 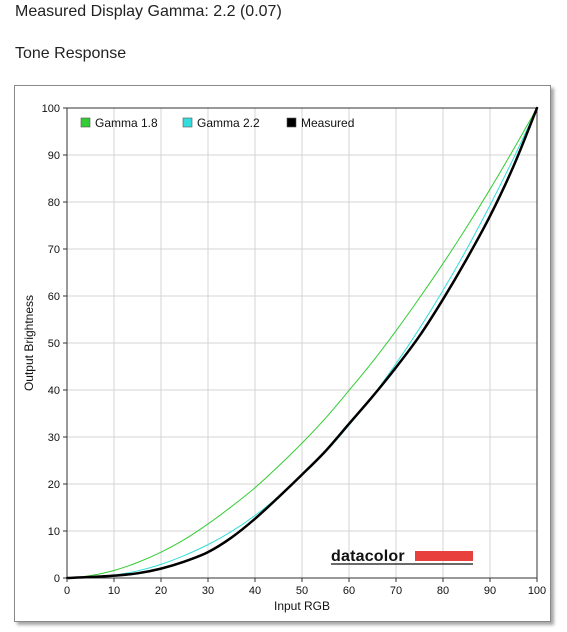 I want to click on legend-label: Gamma 2.2, so click(x=228, y=123).